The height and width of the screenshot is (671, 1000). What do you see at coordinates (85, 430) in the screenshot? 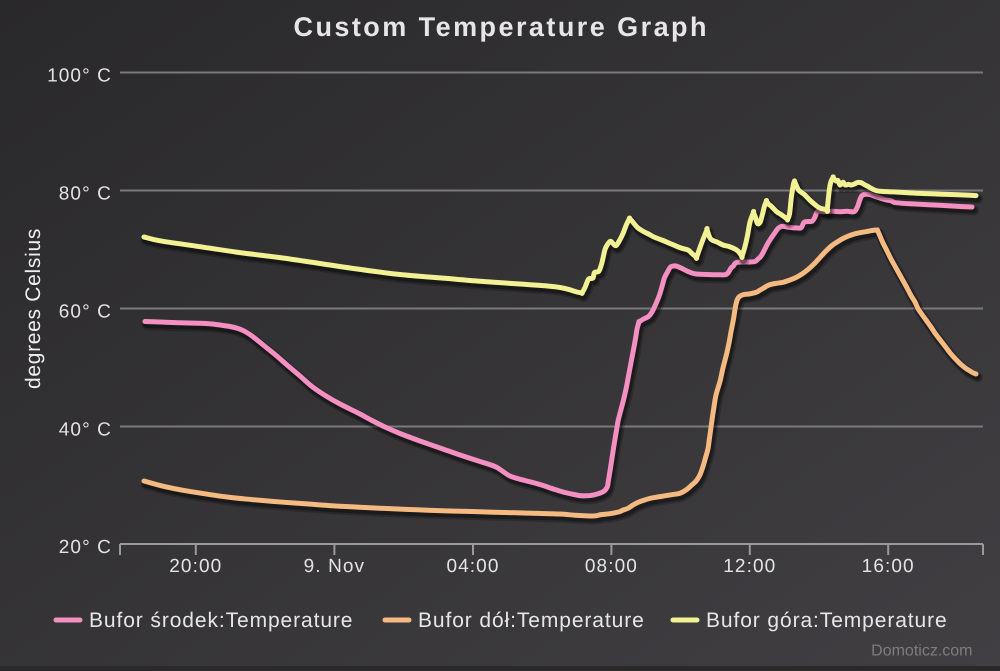
I see `svg-text: 40° C` at bounding box center [85, 430].